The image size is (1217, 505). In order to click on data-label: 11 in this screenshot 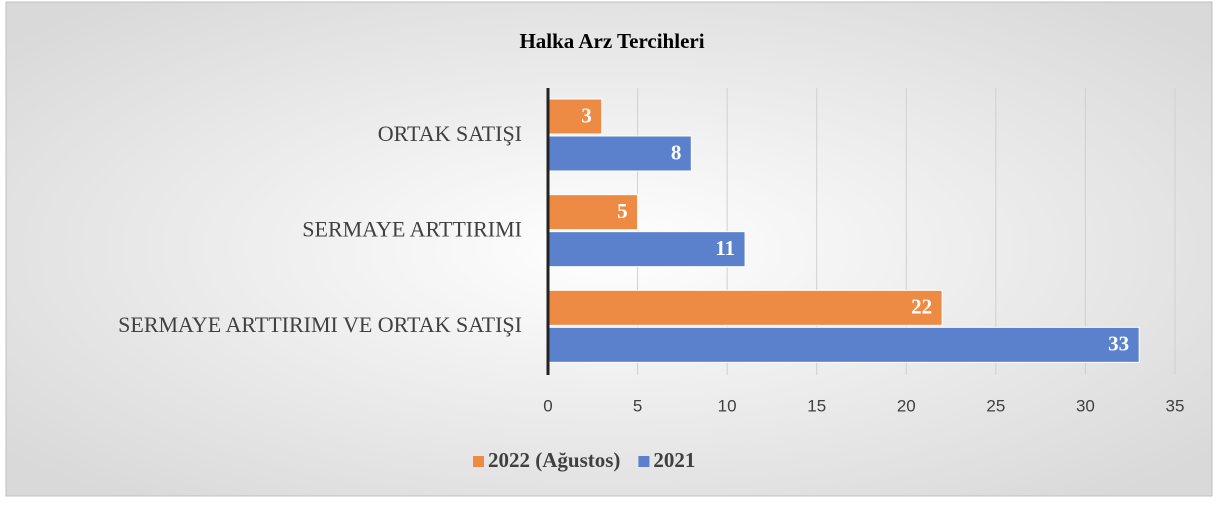, I will do `click(725, 248)`.